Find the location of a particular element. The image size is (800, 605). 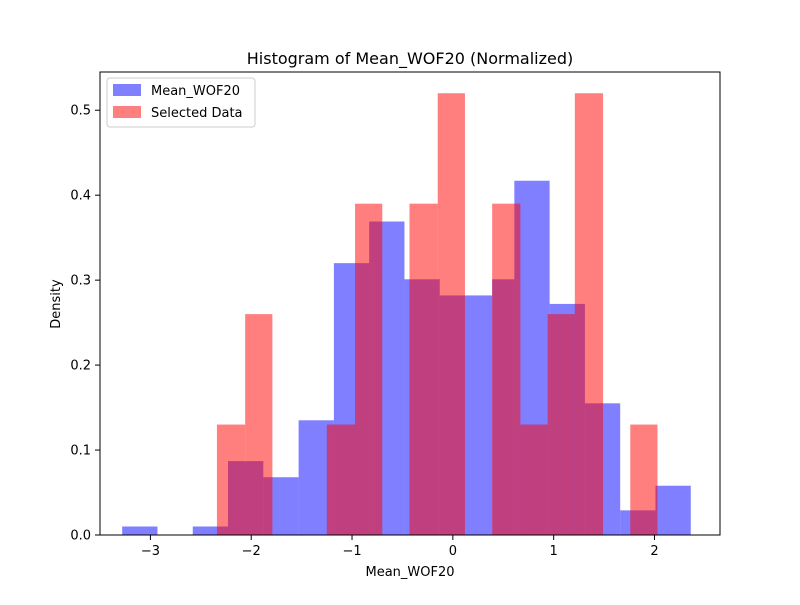

x-tick-label: −3 is located at coordinates (150, 551).